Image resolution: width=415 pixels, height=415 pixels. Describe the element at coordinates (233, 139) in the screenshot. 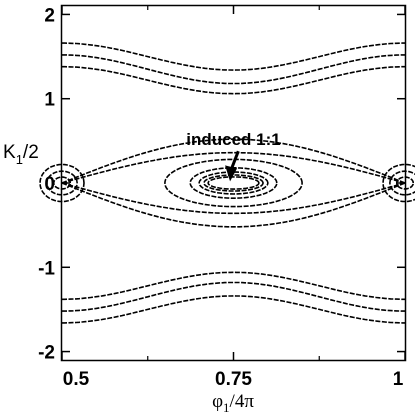

I see `induced-resonance-label: induced 1:1` at that location.